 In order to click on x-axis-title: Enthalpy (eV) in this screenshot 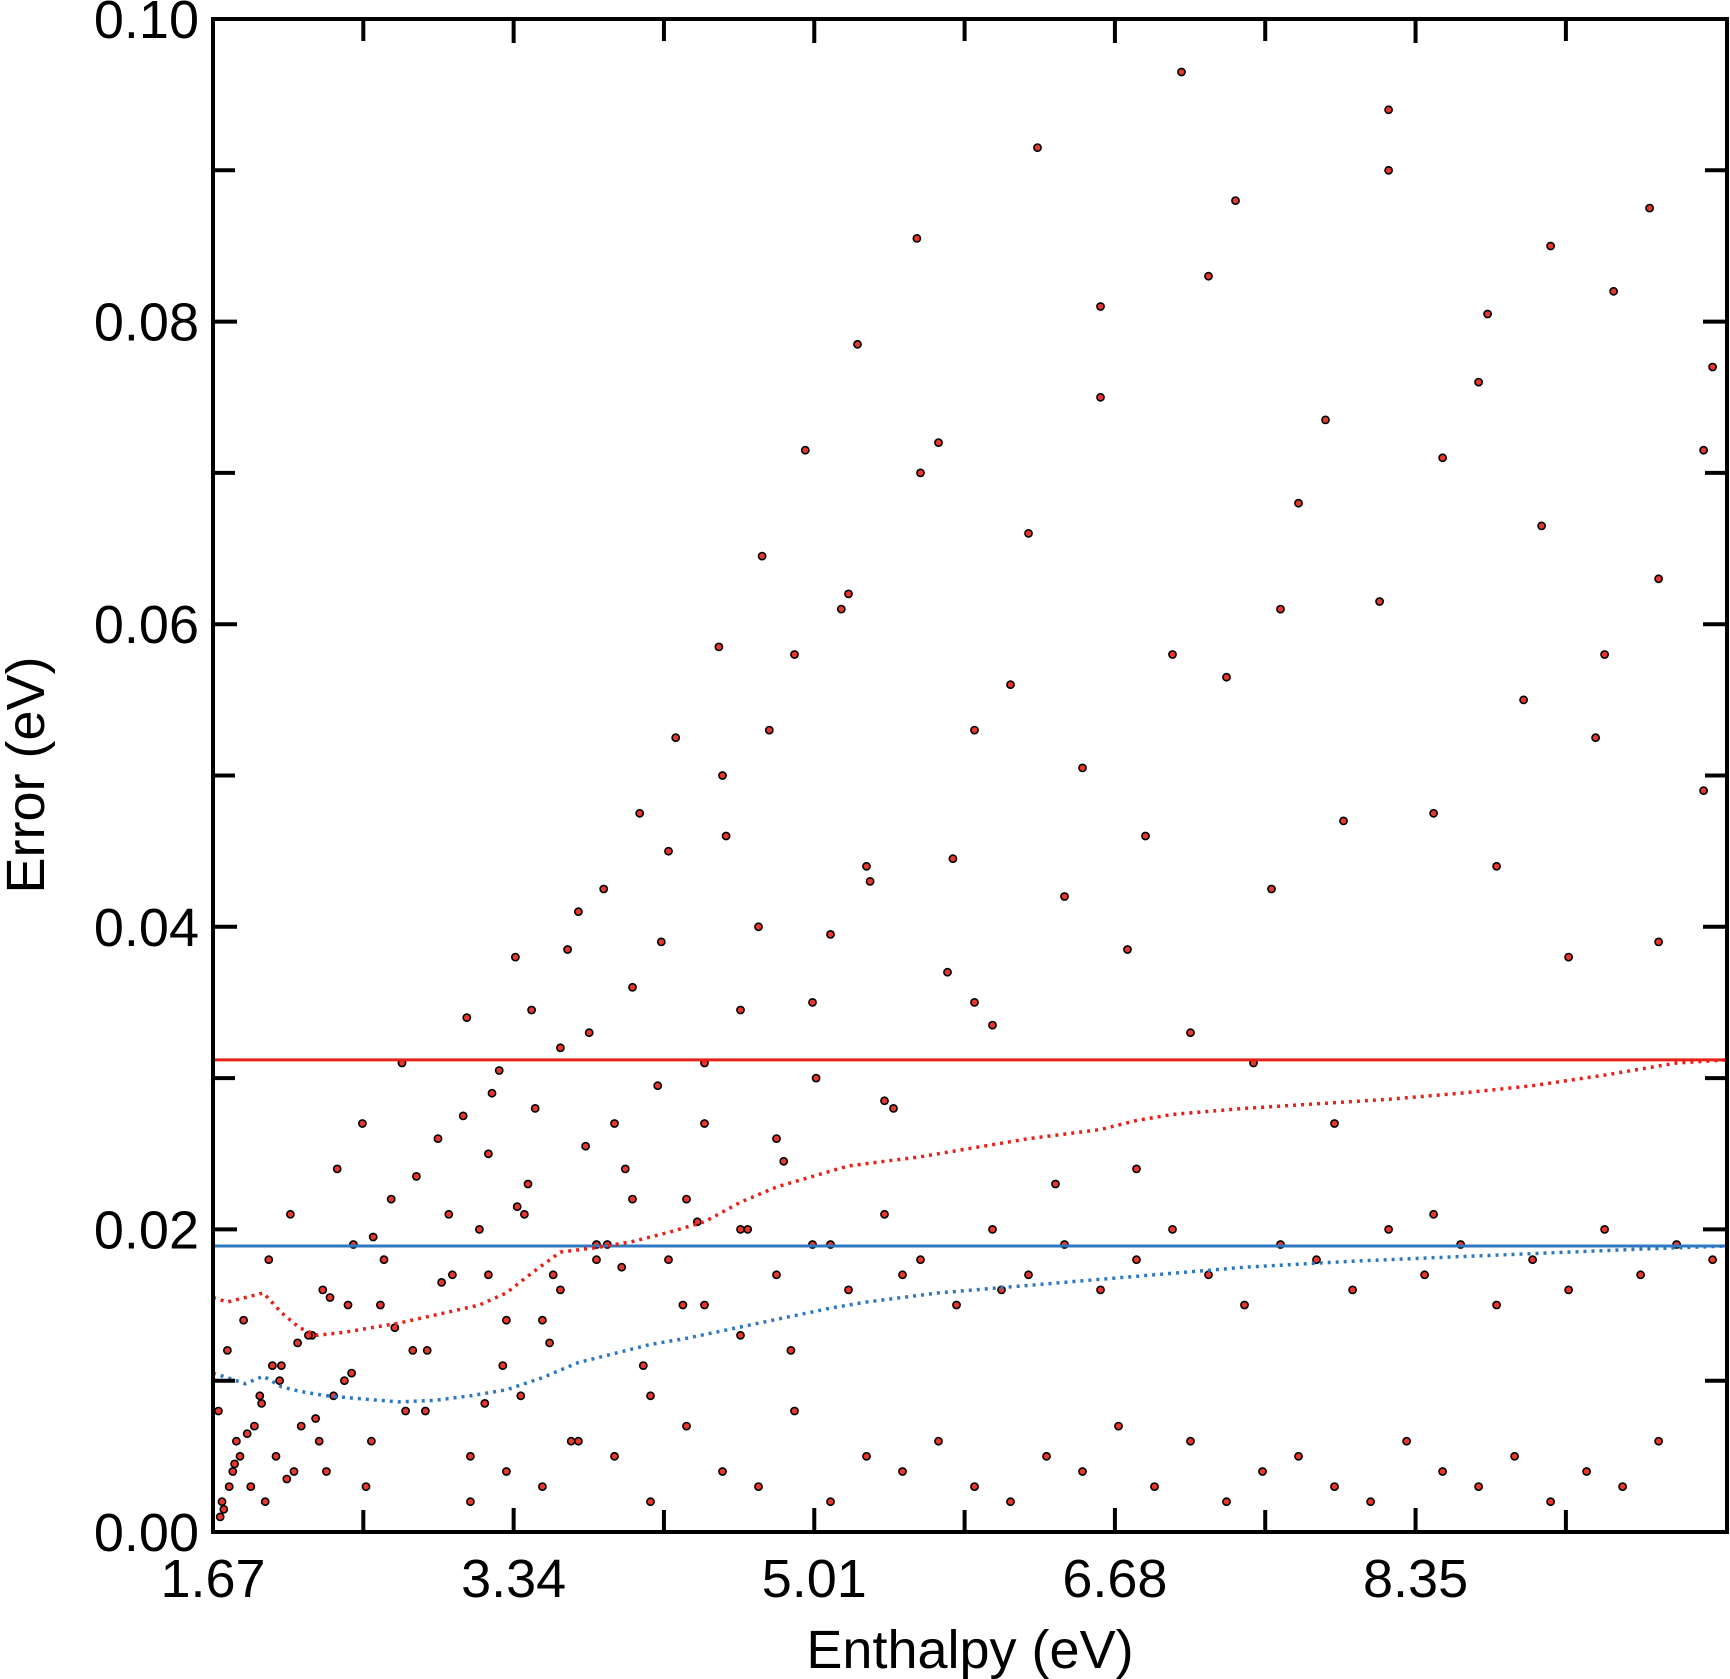, I will do `click(969, 1649)`.